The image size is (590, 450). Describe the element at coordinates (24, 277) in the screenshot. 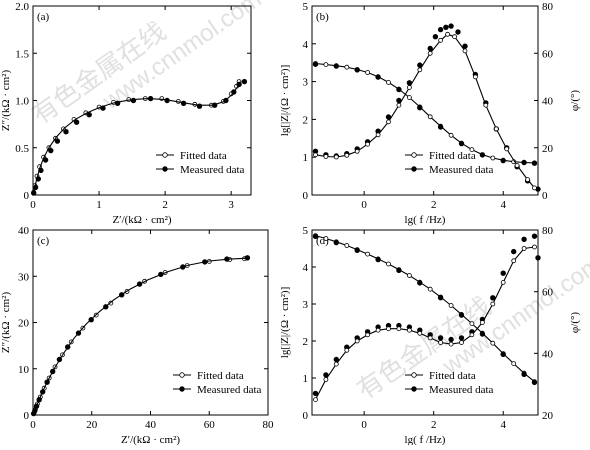

I see `y-tick-label-c: 30` at that location.